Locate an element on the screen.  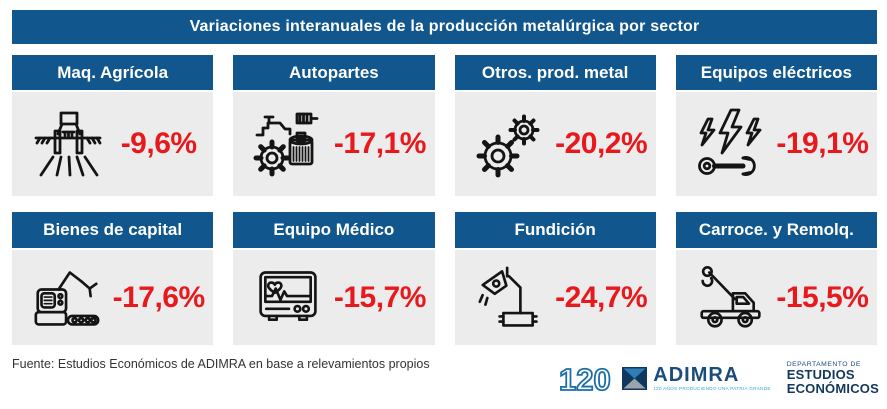
sector-value: -17,6% is located at coordinates (159, 297).